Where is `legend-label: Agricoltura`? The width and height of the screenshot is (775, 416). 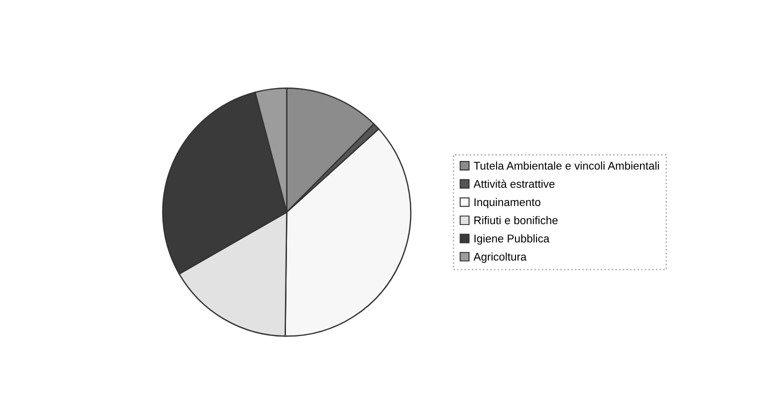 legend-label: Agricoltura is located at coordinates (500, 257).